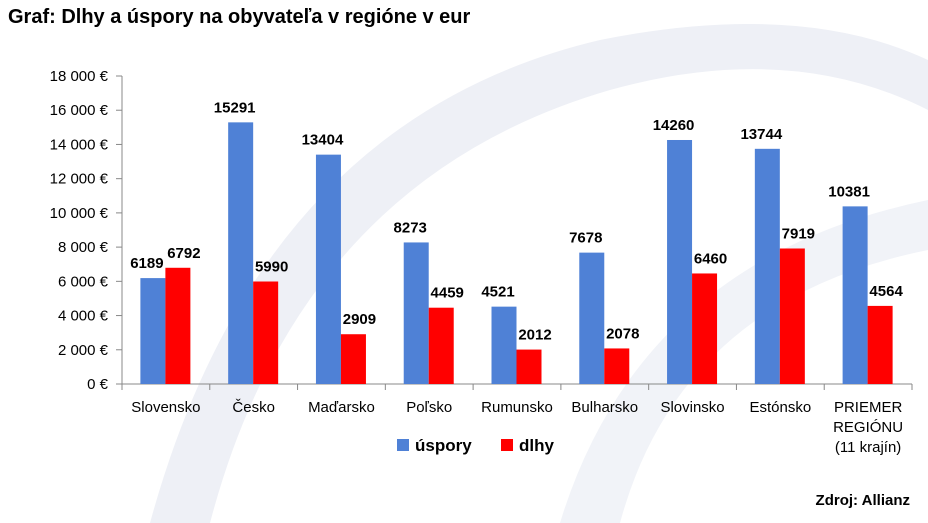  Describe the element at coordinates (165, 407) in the screenshot. I see `category-label: Slovensko` at that location.